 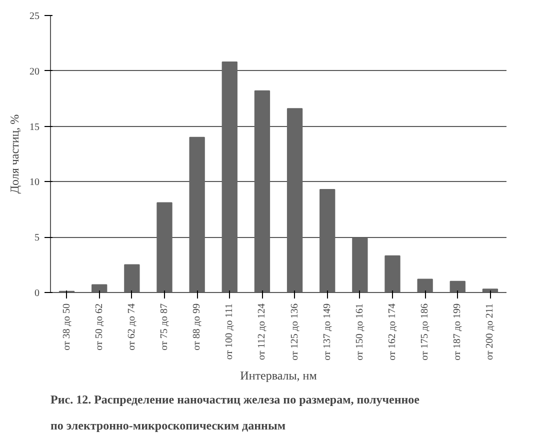 What do you see at coordinates (360, 332) in the screenshot?
I see `x-tick-label: от 150 до 161` at bounding box center [360, 332].